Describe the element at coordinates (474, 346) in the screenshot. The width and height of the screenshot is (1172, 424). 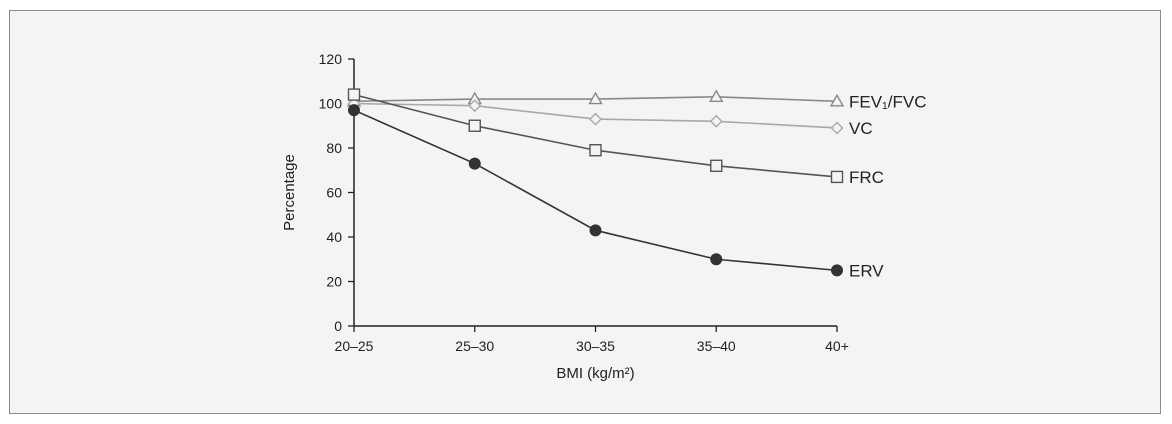
I see `x-tick-label: 25–30` at that location.